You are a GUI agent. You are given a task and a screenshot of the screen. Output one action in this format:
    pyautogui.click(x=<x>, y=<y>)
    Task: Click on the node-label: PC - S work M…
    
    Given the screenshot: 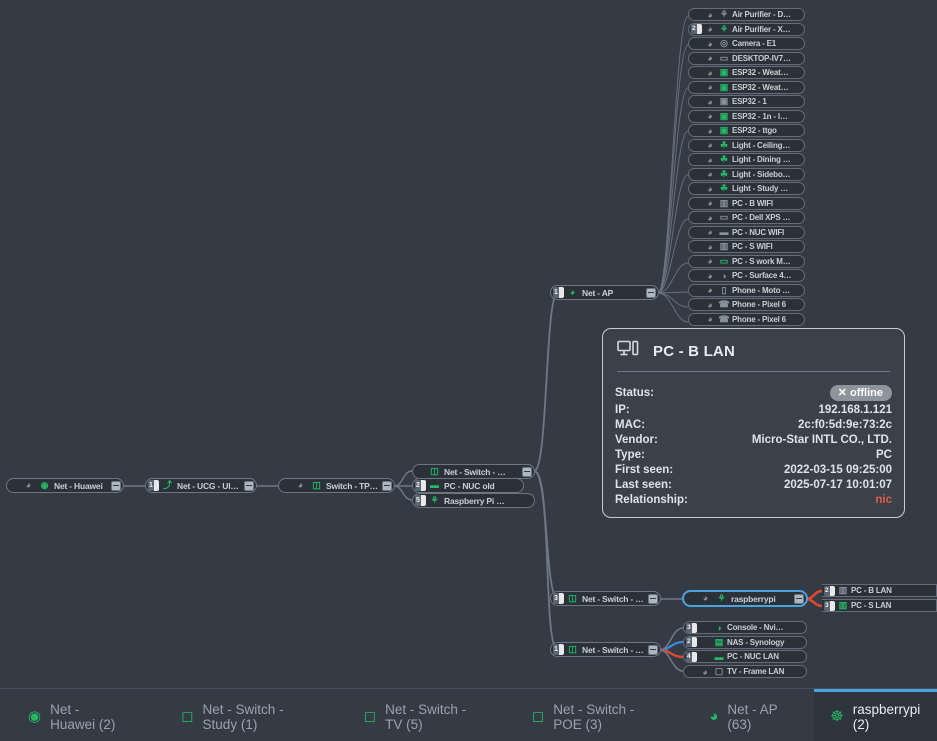 What is the action you would take?
    pyautogui.click(x=761, y=261)
    